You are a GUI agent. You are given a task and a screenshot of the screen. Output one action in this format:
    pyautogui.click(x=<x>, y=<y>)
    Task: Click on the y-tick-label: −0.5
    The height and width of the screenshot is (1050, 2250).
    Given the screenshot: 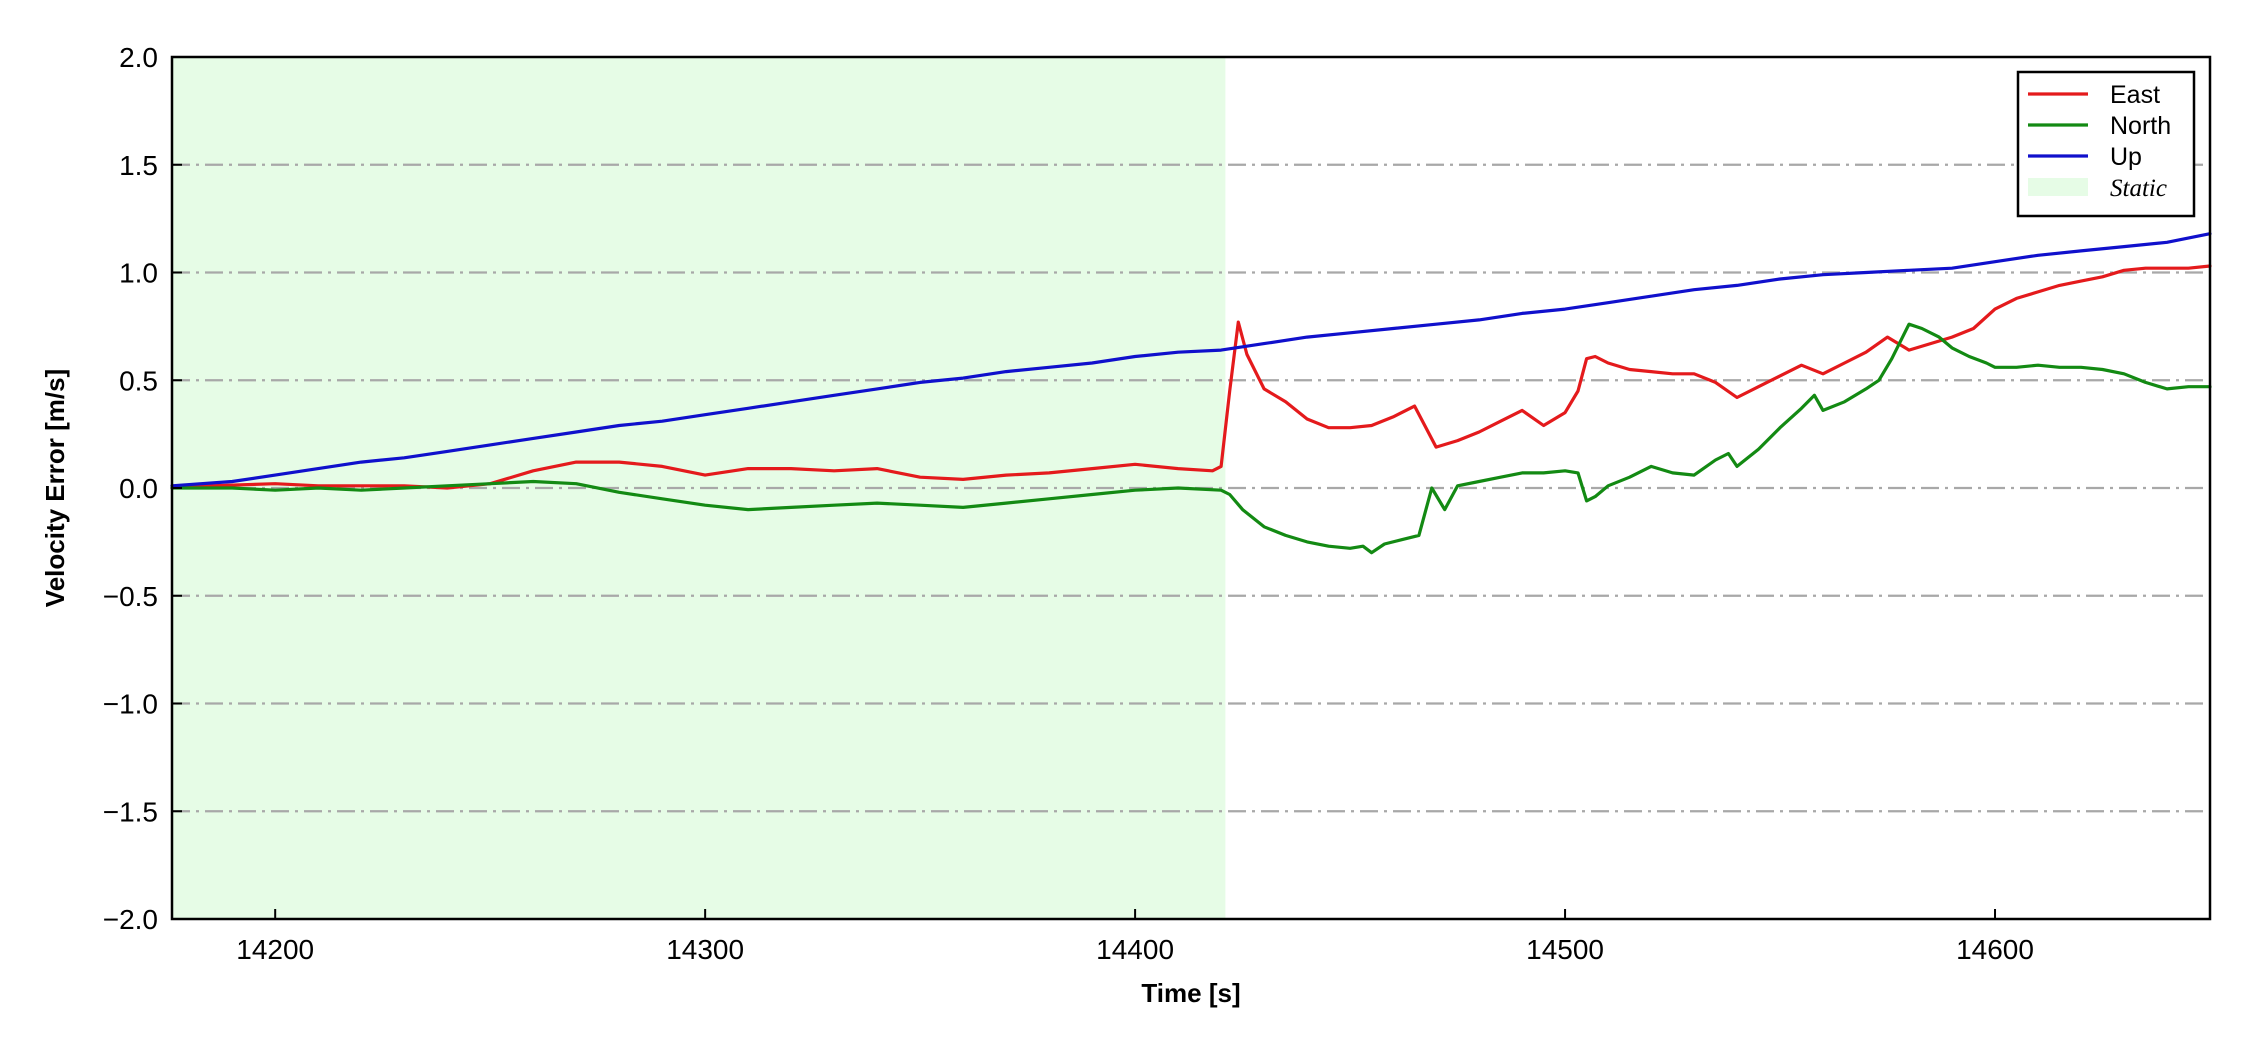 What is the action you would take?
    pyautogui.click(x=130, y=596)
    